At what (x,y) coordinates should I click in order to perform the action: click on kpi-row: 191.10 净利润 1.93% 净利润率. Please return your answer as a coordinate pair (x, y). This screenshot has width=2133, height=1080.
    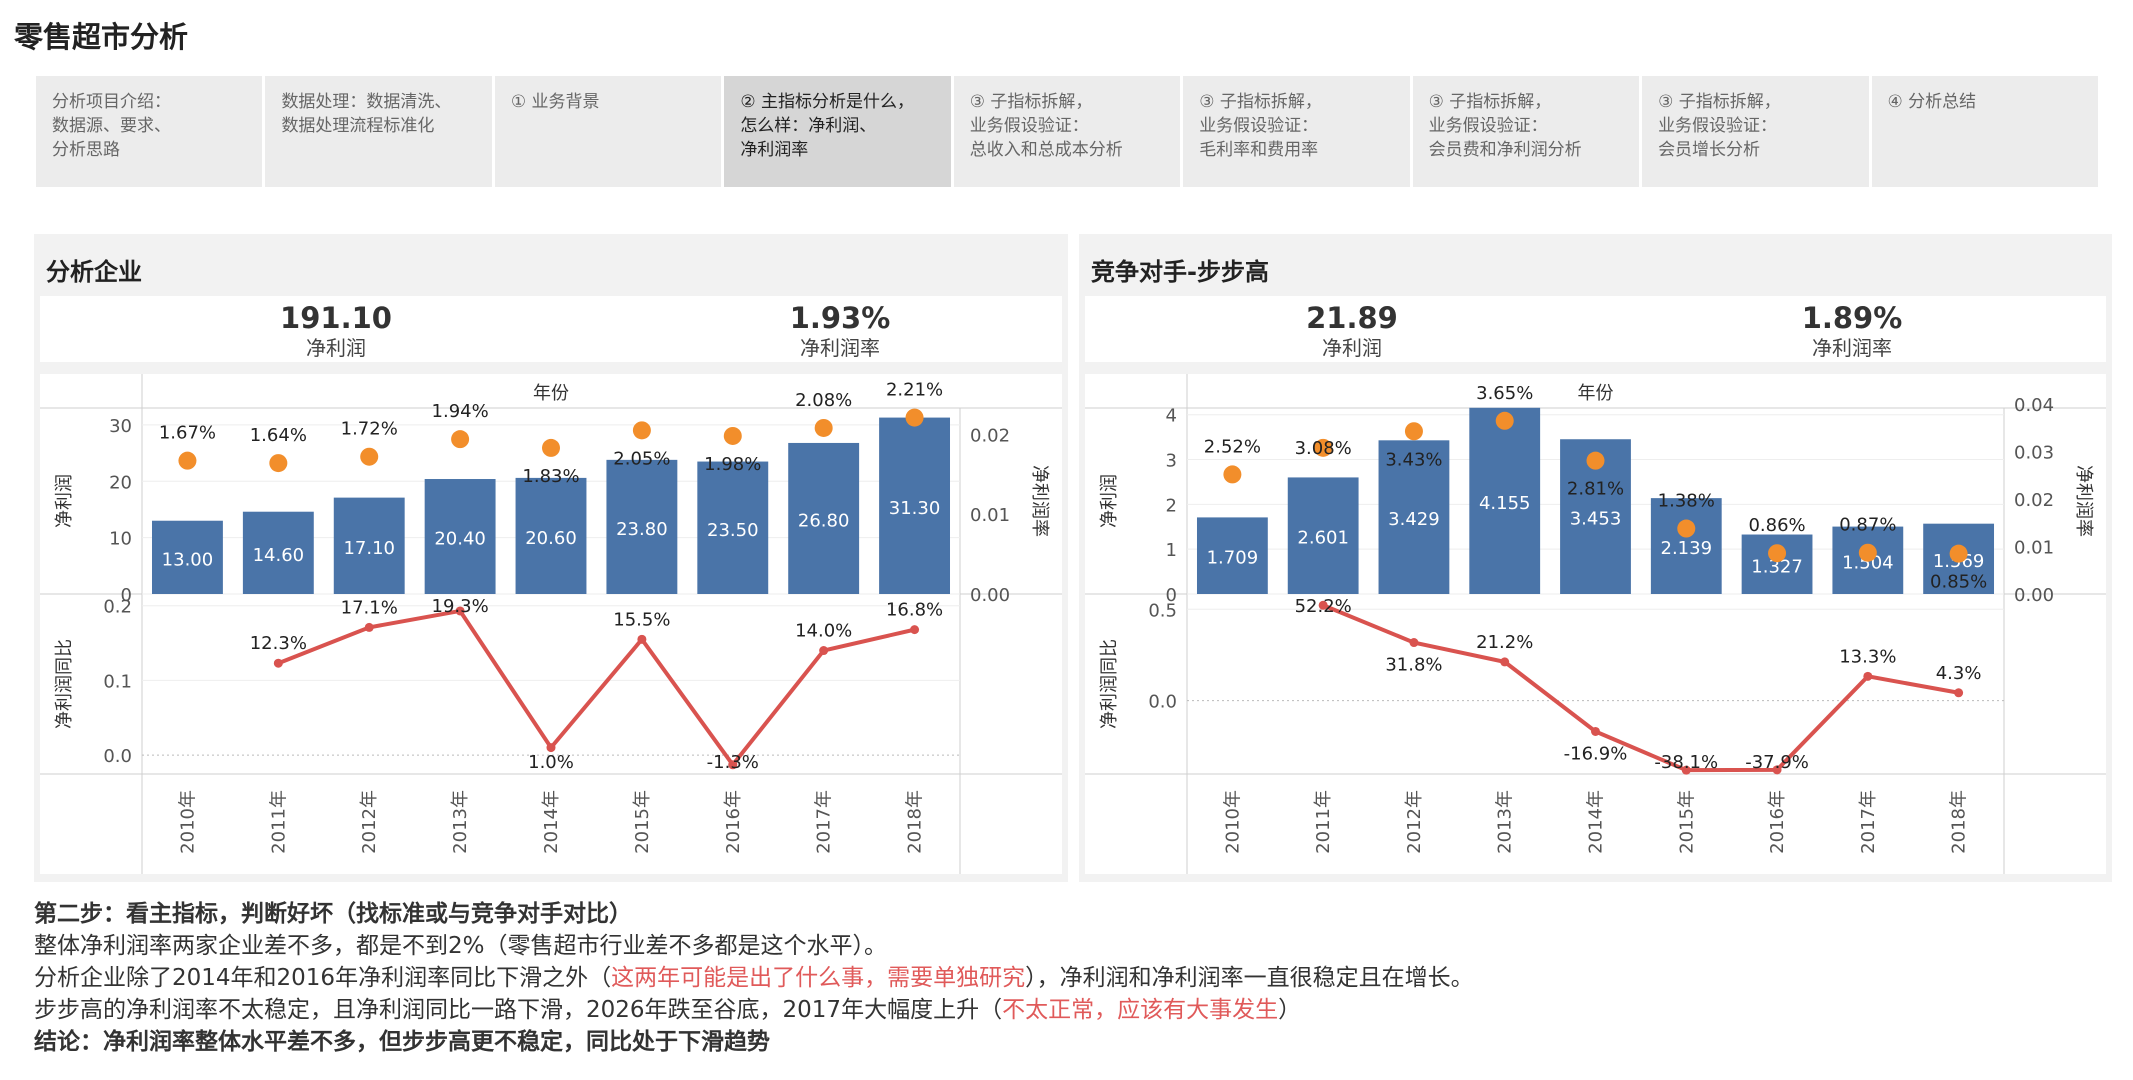
    Looking at the image, I should click on (551, 329).